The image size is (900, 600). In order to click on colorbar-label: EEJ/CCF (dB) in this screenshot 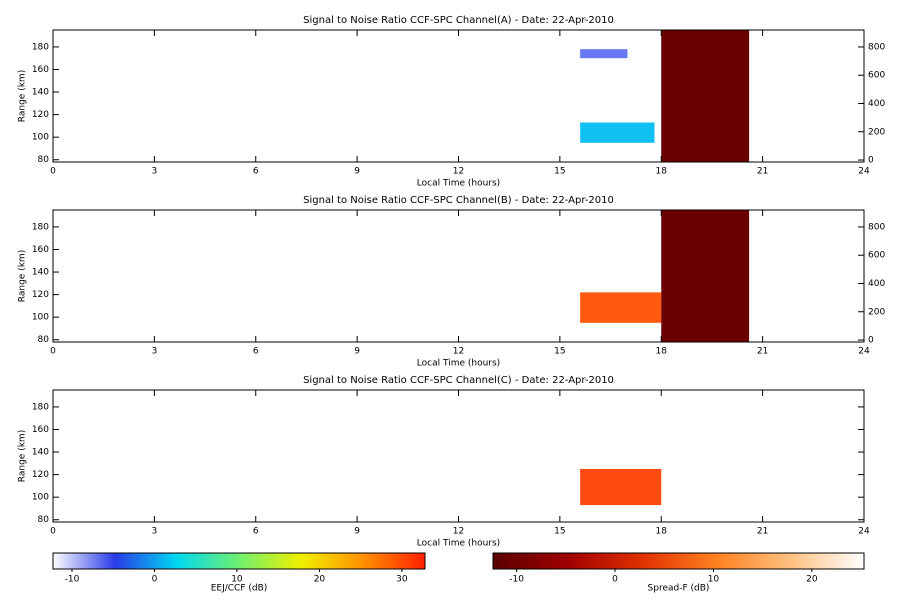, I will do `click(239, 589)`.